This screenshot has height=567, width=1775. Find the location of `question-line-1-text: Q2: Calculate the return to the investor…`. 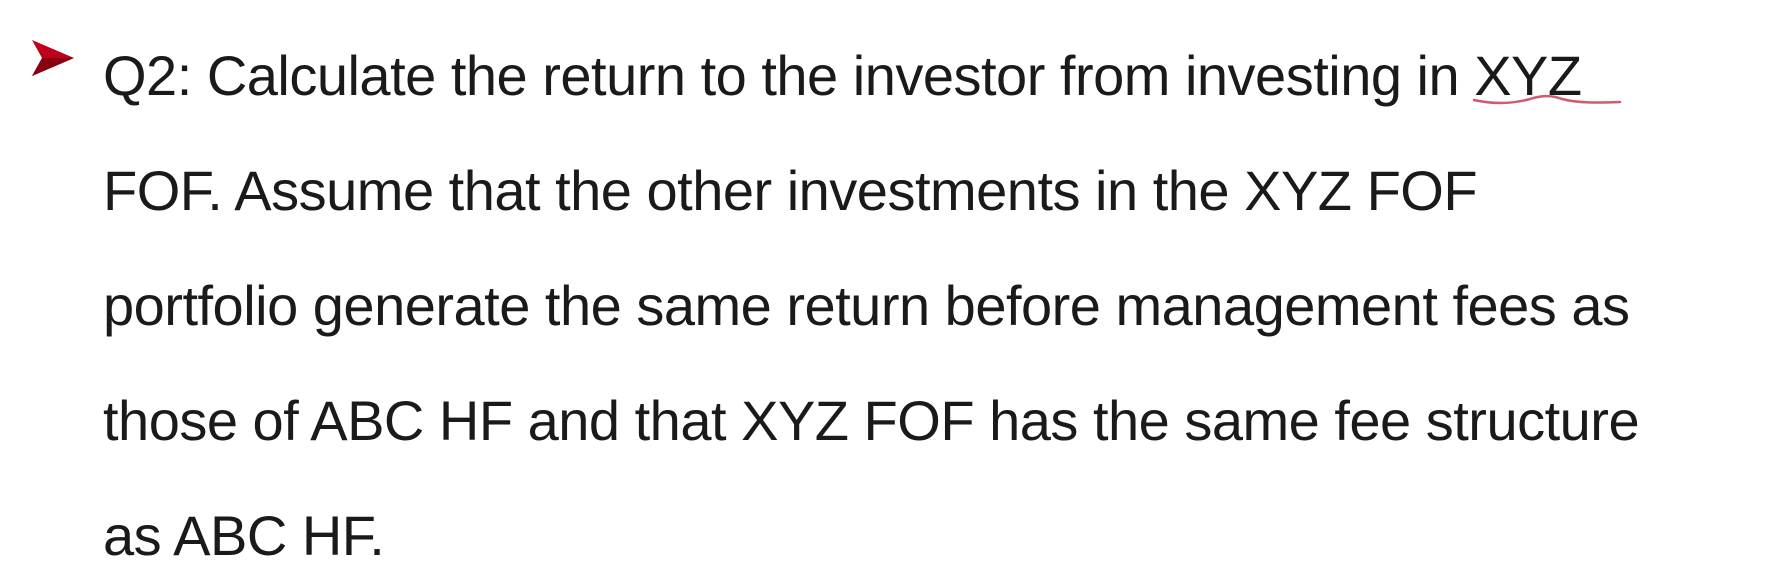

question-line-1-text: Q2: Calculate the return to the investor… is located at coordinates (789, 75).